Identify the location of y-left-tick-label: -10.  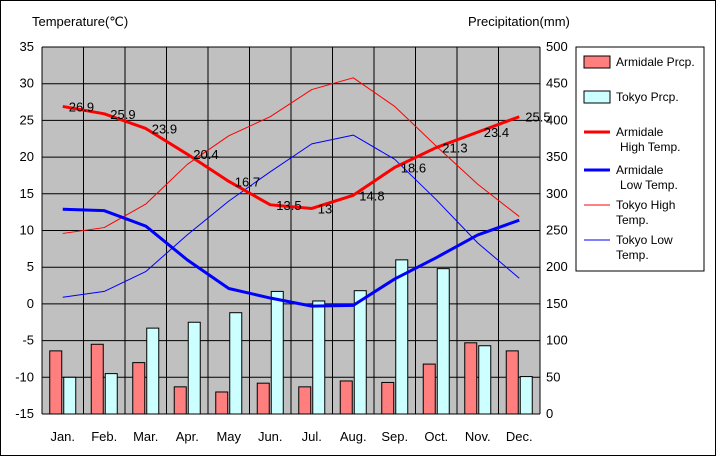
(24, 376).